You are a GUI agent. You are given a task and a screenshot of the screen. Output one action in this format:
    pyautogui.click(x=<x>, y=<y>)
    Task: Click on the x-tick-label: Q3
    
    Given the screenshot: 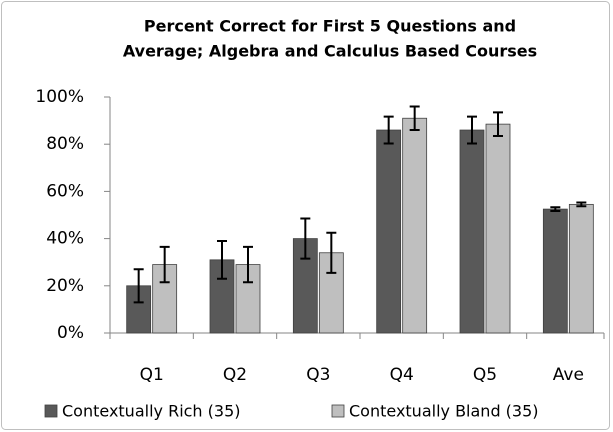 What is the action you would take?
    pyautogui.click(x=318, y=375)
    